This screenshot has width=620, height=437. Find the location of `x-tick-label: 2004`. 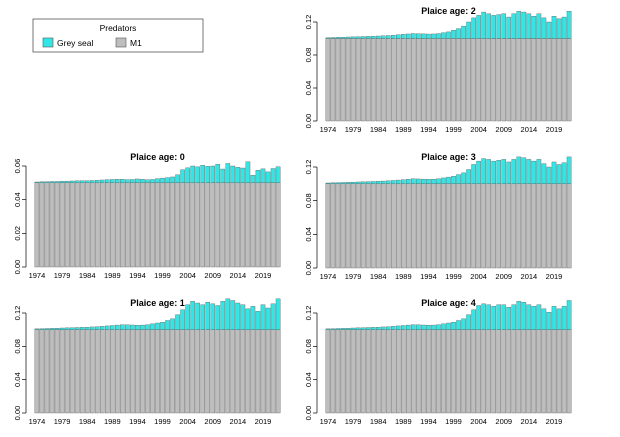

x-tick-label: 2004 is located at coordinates (478, 276).